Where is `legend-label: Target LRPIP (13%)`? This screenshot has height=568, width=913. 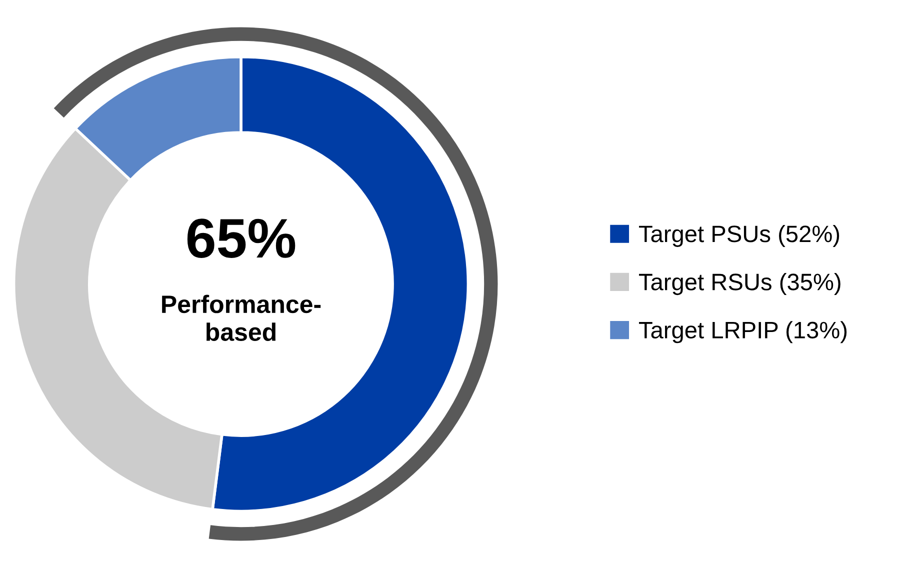
legend-label: Target LRPIP (13%) is located at coordinates (743, 332).